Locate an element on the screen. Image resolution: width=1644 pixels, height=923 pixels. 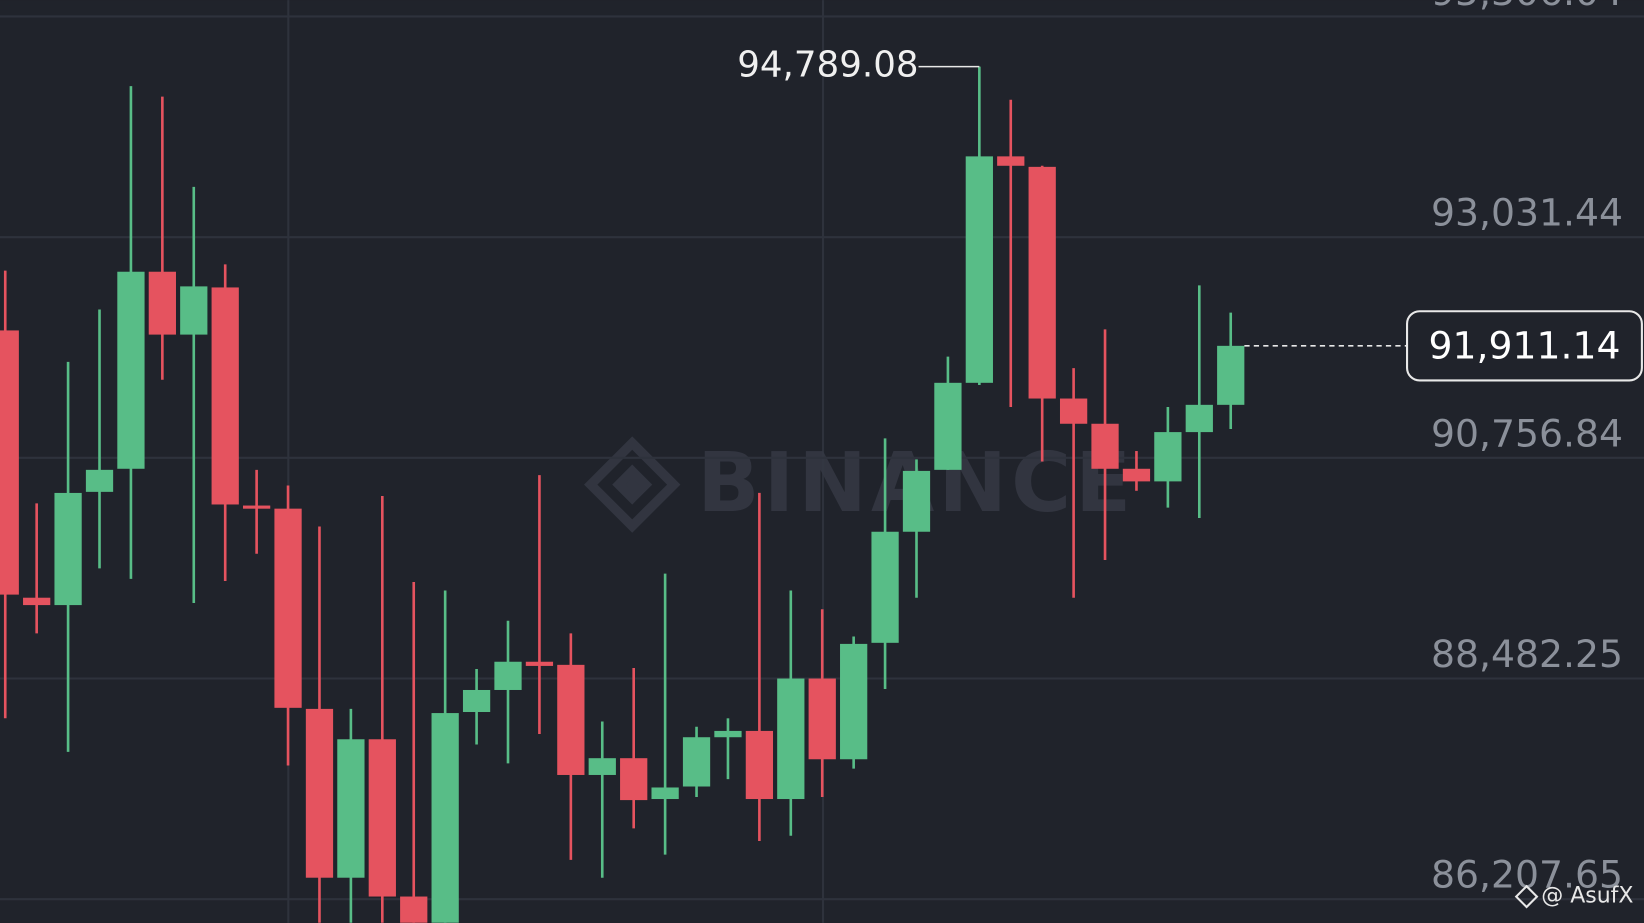
y-tick-label: 90,756.84 is located at coordinates (1527, 433).